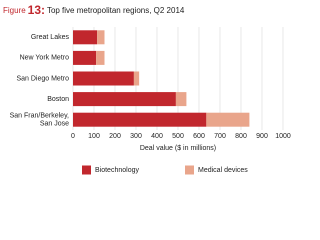 The width and height of the screenshot is (320, 240). What do you see at coordinates (220, 136) in the screenshot?
I see `x-tick-label: 700` at bounding box center [220, 136].